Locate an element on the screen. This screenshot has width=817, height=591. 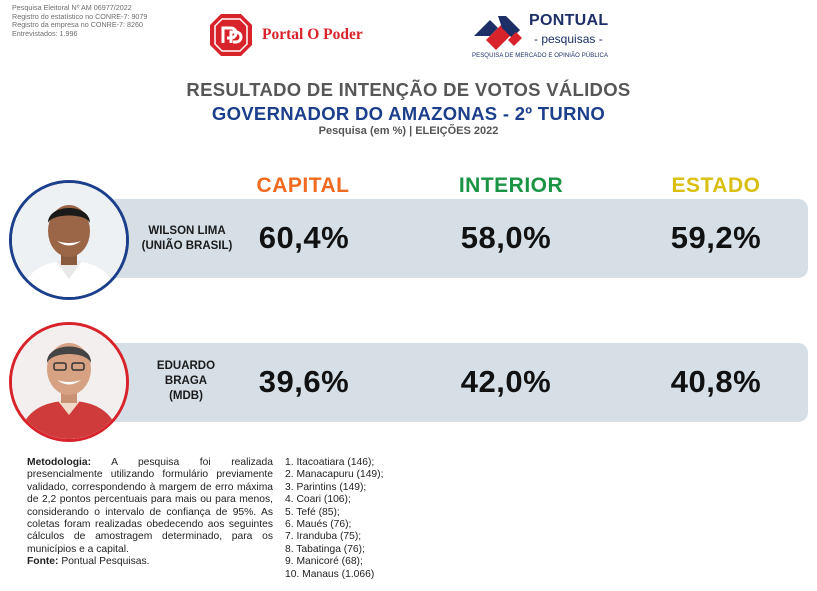
registry-line: Registro da empresa no CONRE-7: 8260 is located at coordinates (78, 25).